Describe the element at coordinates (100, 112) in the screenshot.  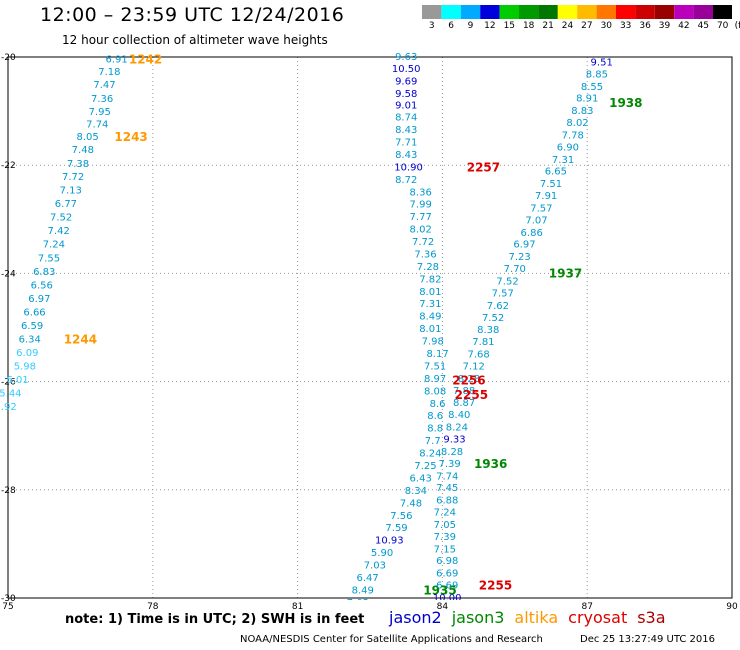
I see `swh-value: 7.95` at that location.